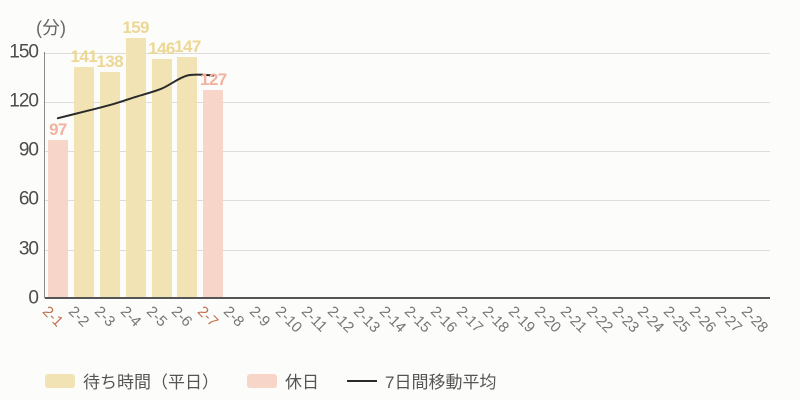 The height and width of the screenshot is (400, 800). Describe the element at coordinates (28, 249) in the screenshot. I see `y-axis-tick-label: 30` at that location.